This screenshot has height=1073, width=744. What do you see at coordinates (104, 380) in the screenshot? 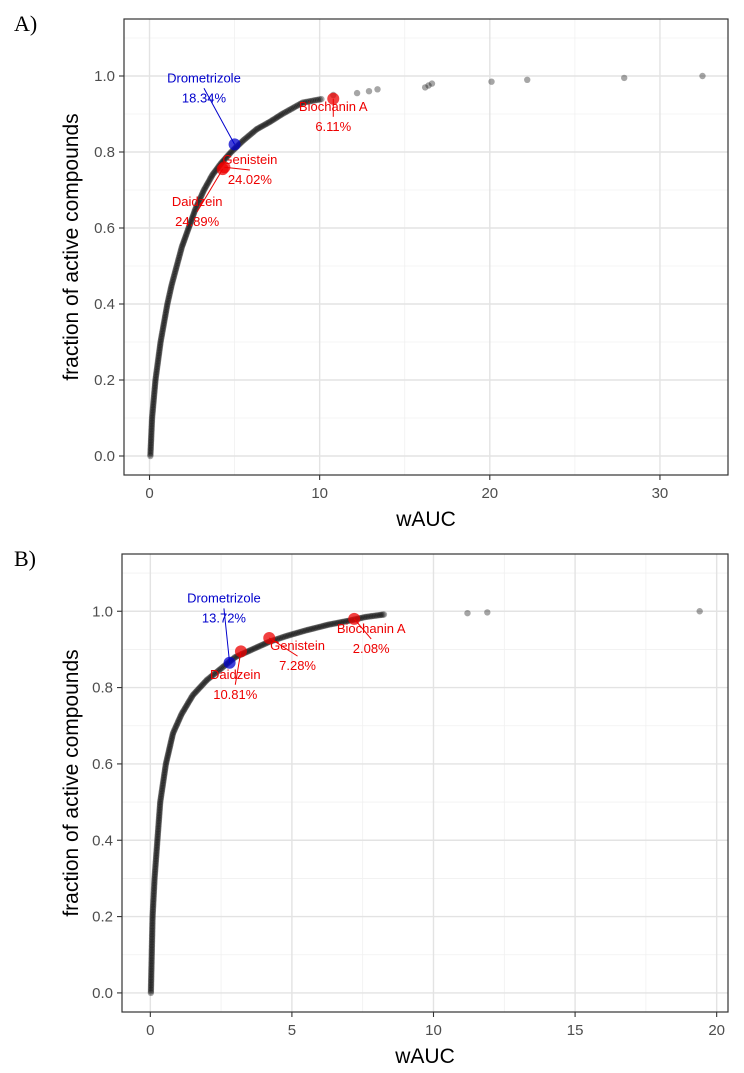
I see `y-tick-label: 0.2` at bounding box center [104, 380].